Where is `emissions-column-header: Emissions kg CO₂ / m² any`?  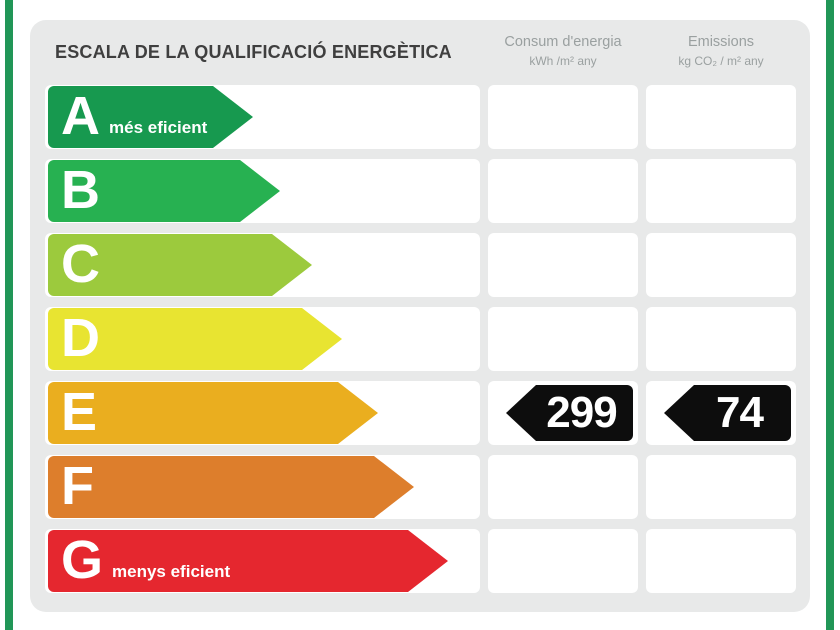
emissions-column-header: Emissions kg CO₂ / m² any is located at coordinates (721, 51).